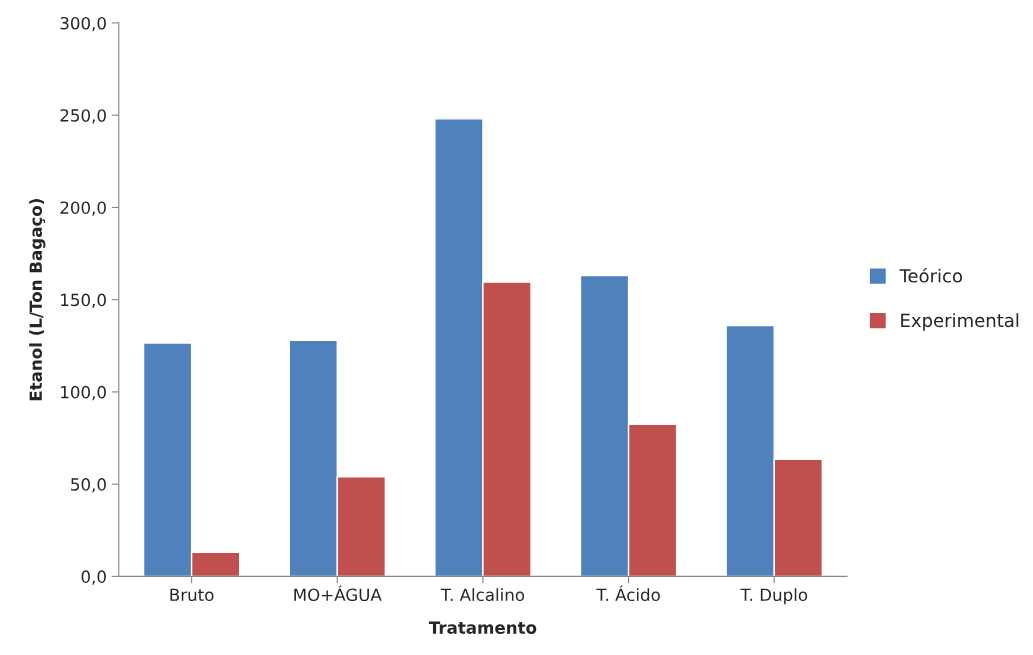 The height and width of the screenshot is (655, 1033). Describe the element at coordinates (482, 627) in the screenshot. I see `x-axis-title: Tratamento` at that location.